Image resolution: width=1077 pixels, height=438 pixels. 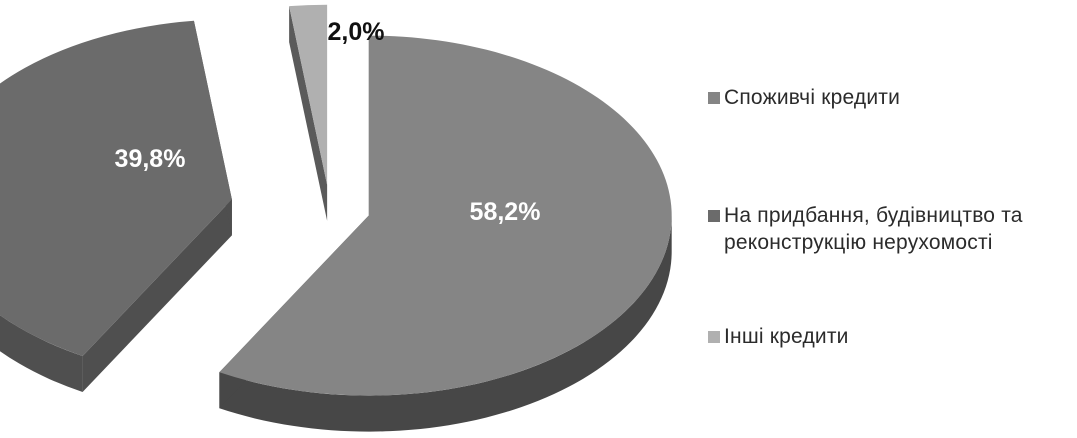 I want to click on pie-slice-side-real-estate, so click(x=41, y=353).